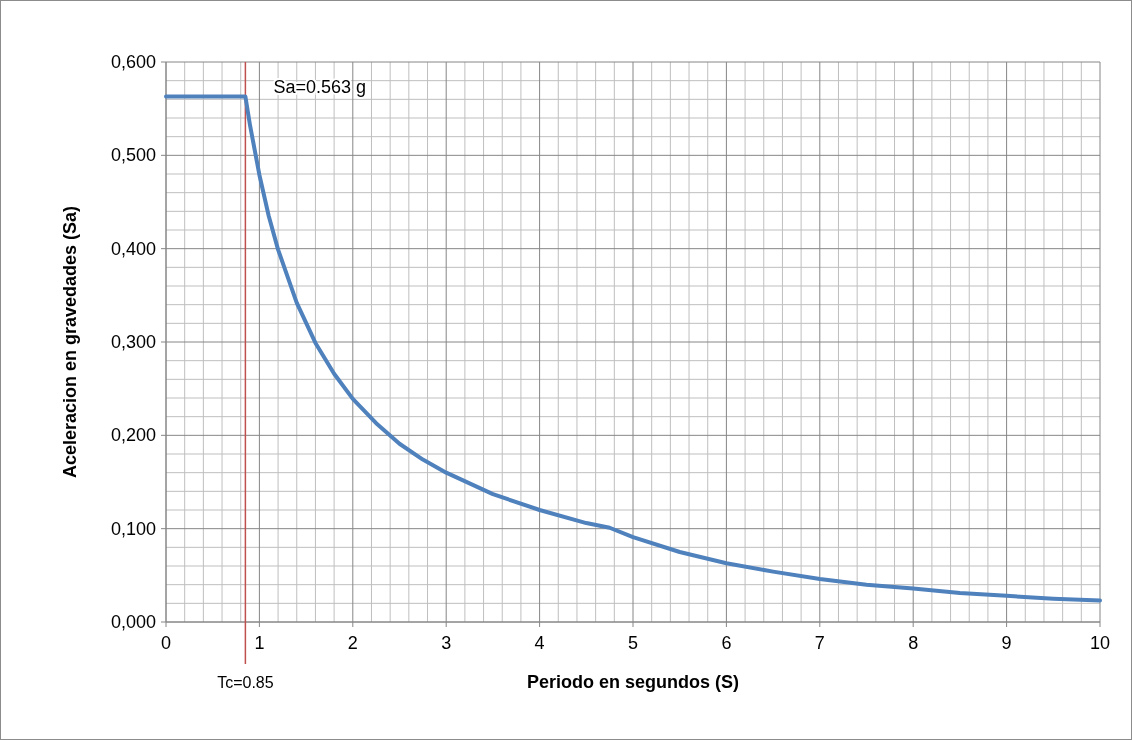 The width and height of the screenshot is (1132, 740). Describe the element at coordinates (133, 62) in the screenshot. I see `y-tick-label: 0,600` at that location.